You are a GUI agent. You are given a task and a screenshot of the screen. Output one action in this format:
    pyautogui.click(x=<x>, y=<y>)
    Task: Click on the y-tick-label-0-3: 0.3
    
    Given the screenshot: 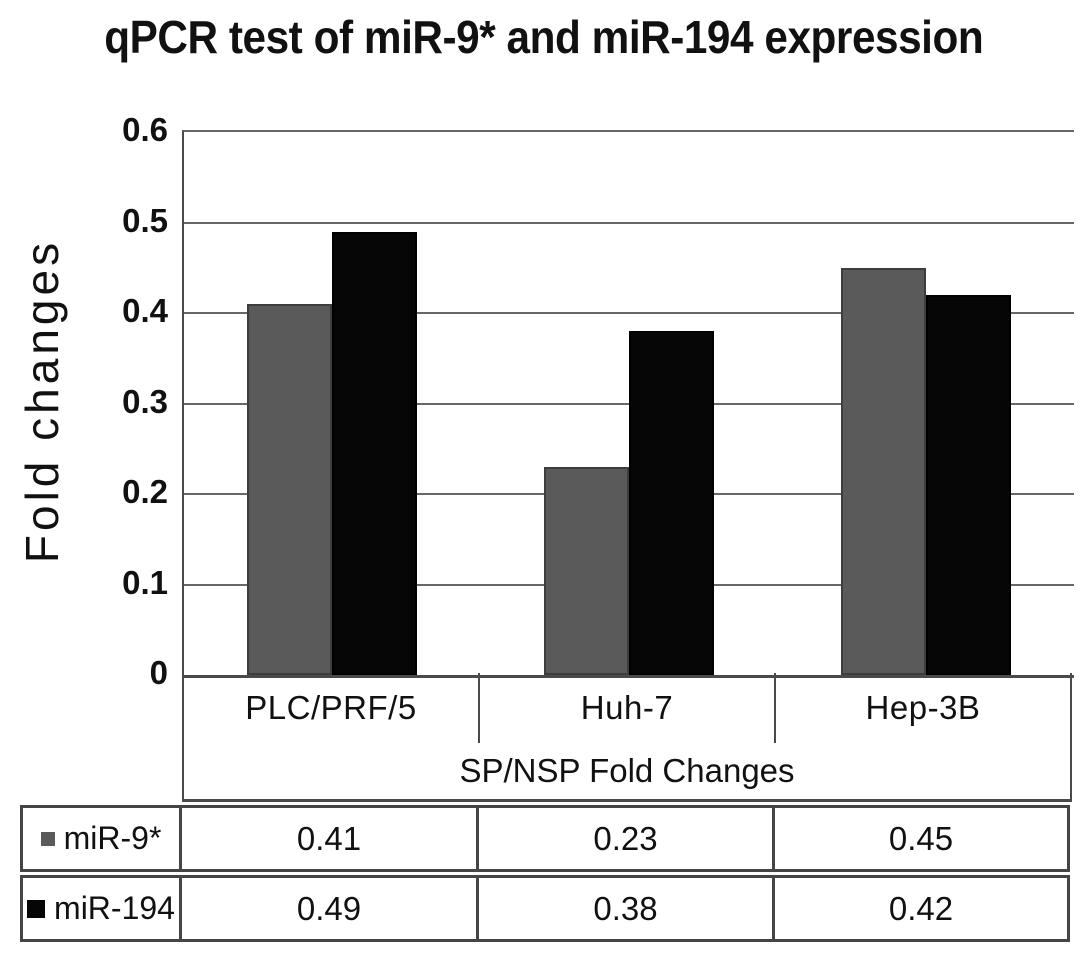 What is the action you would take?
    pyautogui.click(x=145, y=401)
    